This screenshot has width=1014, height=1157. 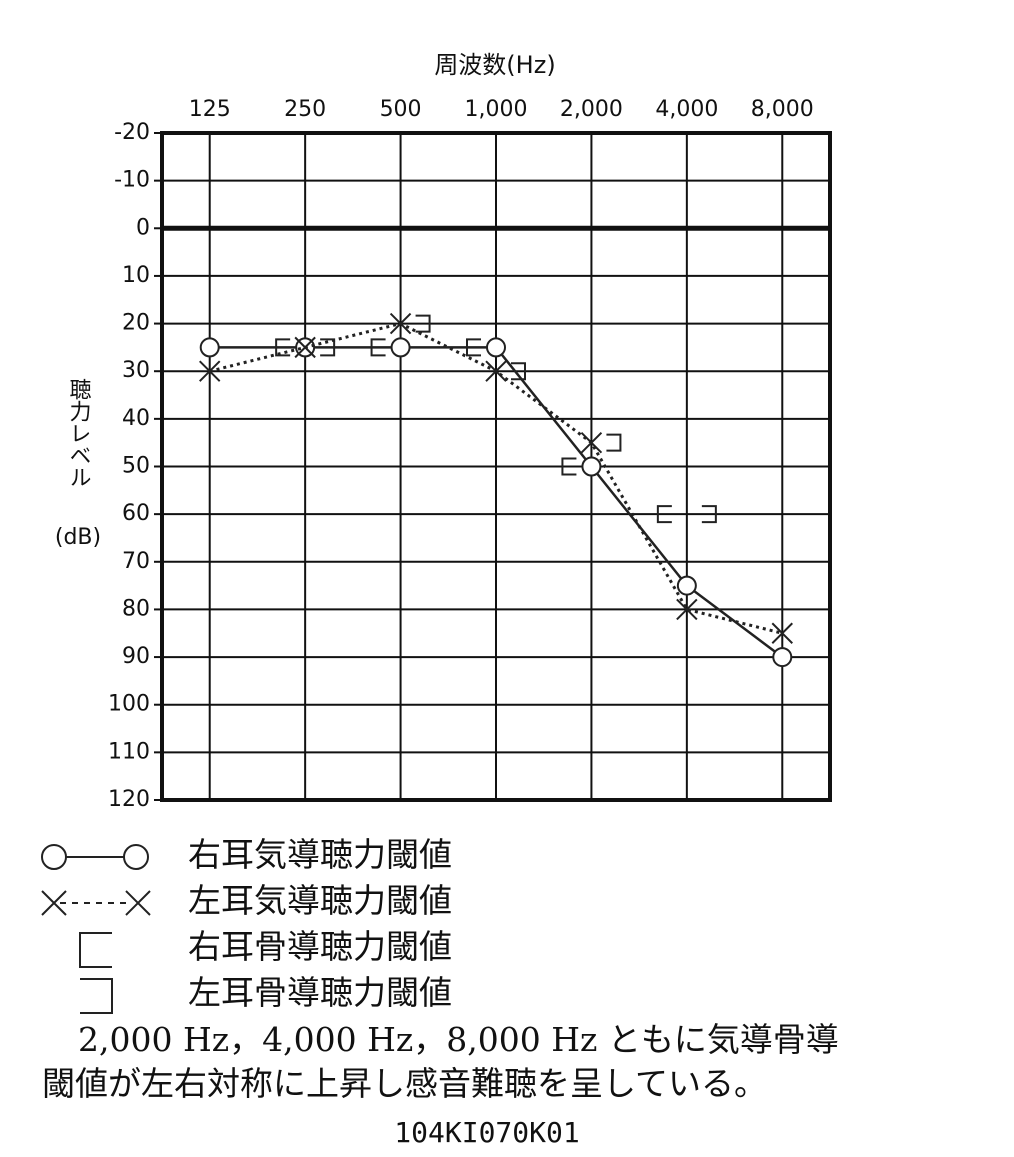 I want to click on legend-label: 左耳骨導聴力閾値, so click(x=320, y=992).